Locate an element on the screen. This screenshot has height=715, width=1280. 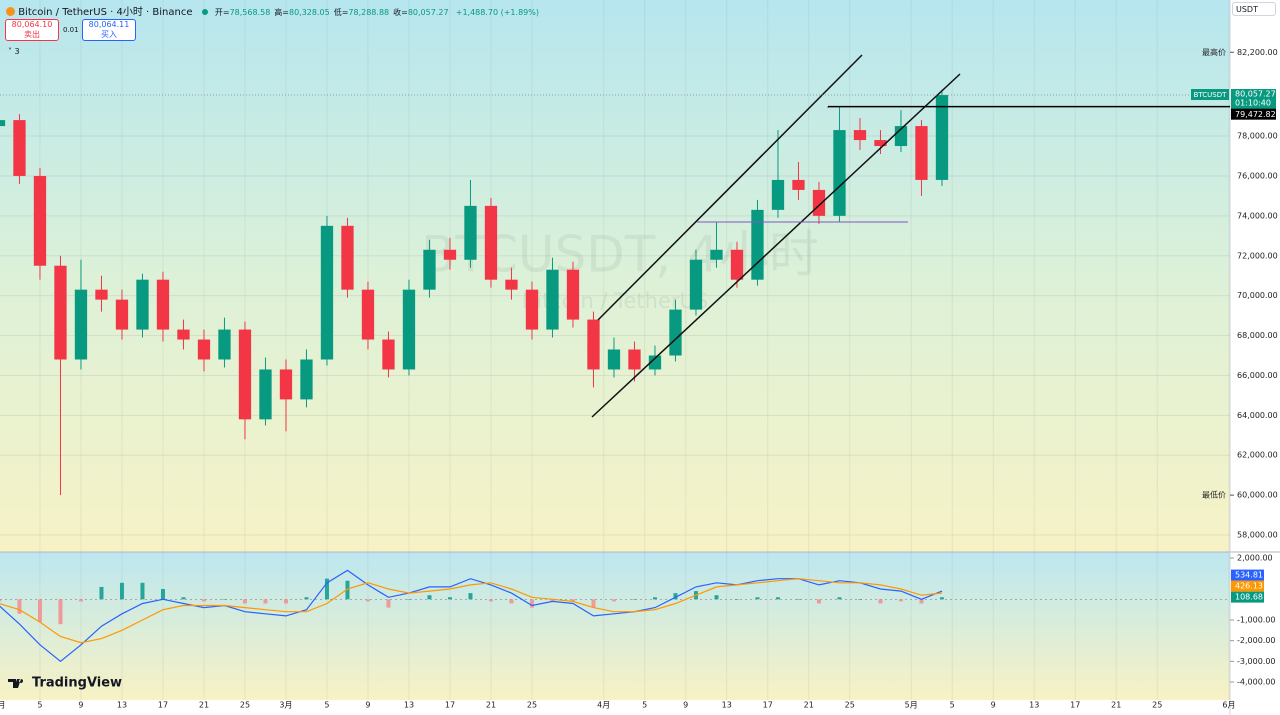
logo-text: TradingView is located at coordinates (77, 683).